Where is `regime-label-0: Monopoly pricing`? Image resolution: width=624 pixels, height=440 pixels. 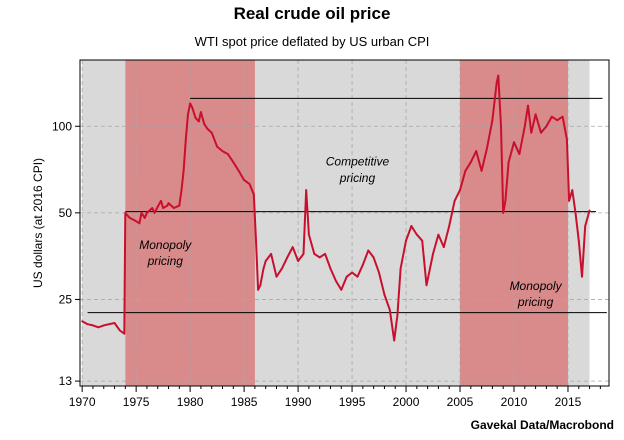 regime-label-0: Monopoly pricing is located at coordinates (165, 253).